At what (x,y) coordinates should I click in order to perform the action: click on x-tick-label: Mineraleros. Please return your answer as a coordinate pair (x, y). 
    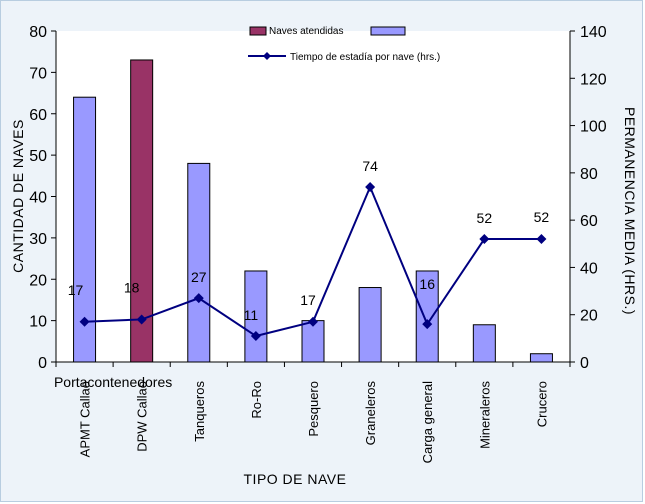
    Looking at the image, I should click on (484, 415).